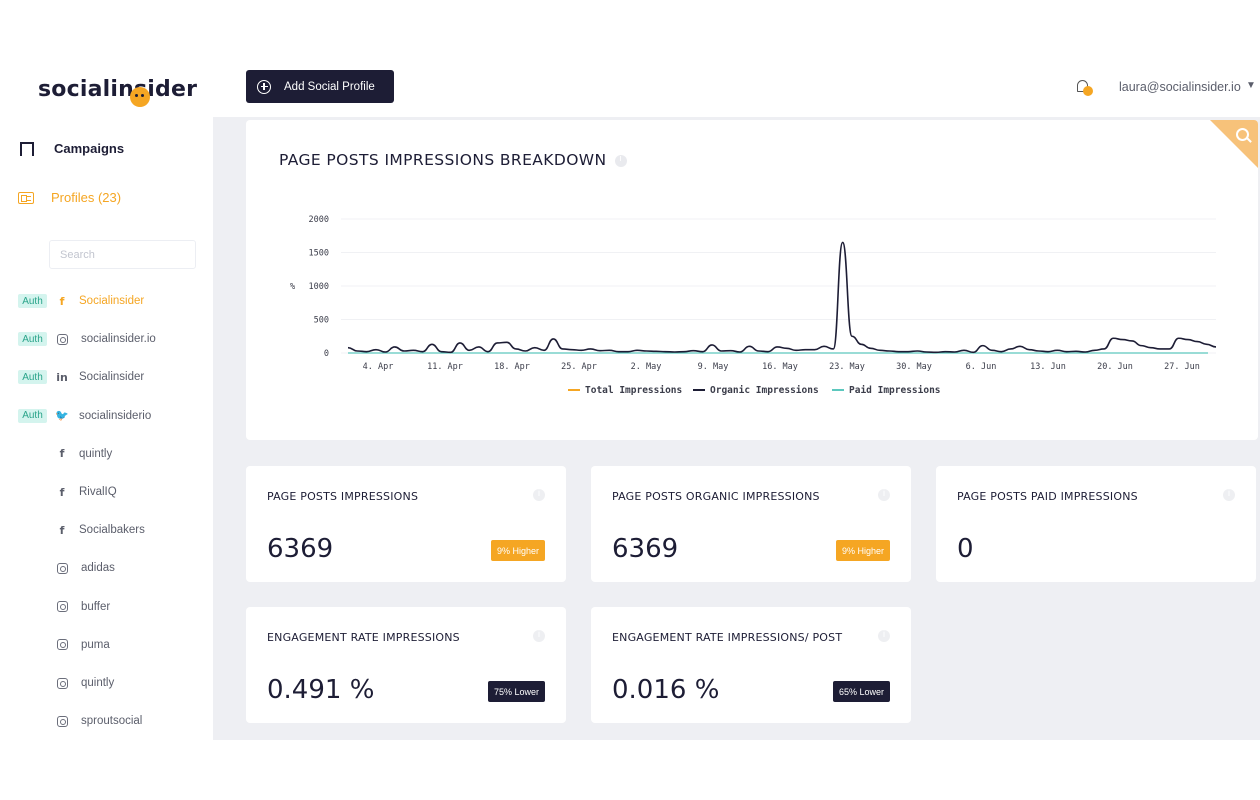 This screenshot has height=800, width=1260. What do you see at coordinates (764, 390) in the screenshot?
I see `legend-label: Organic Impressions` at bounding box center [764, 390].